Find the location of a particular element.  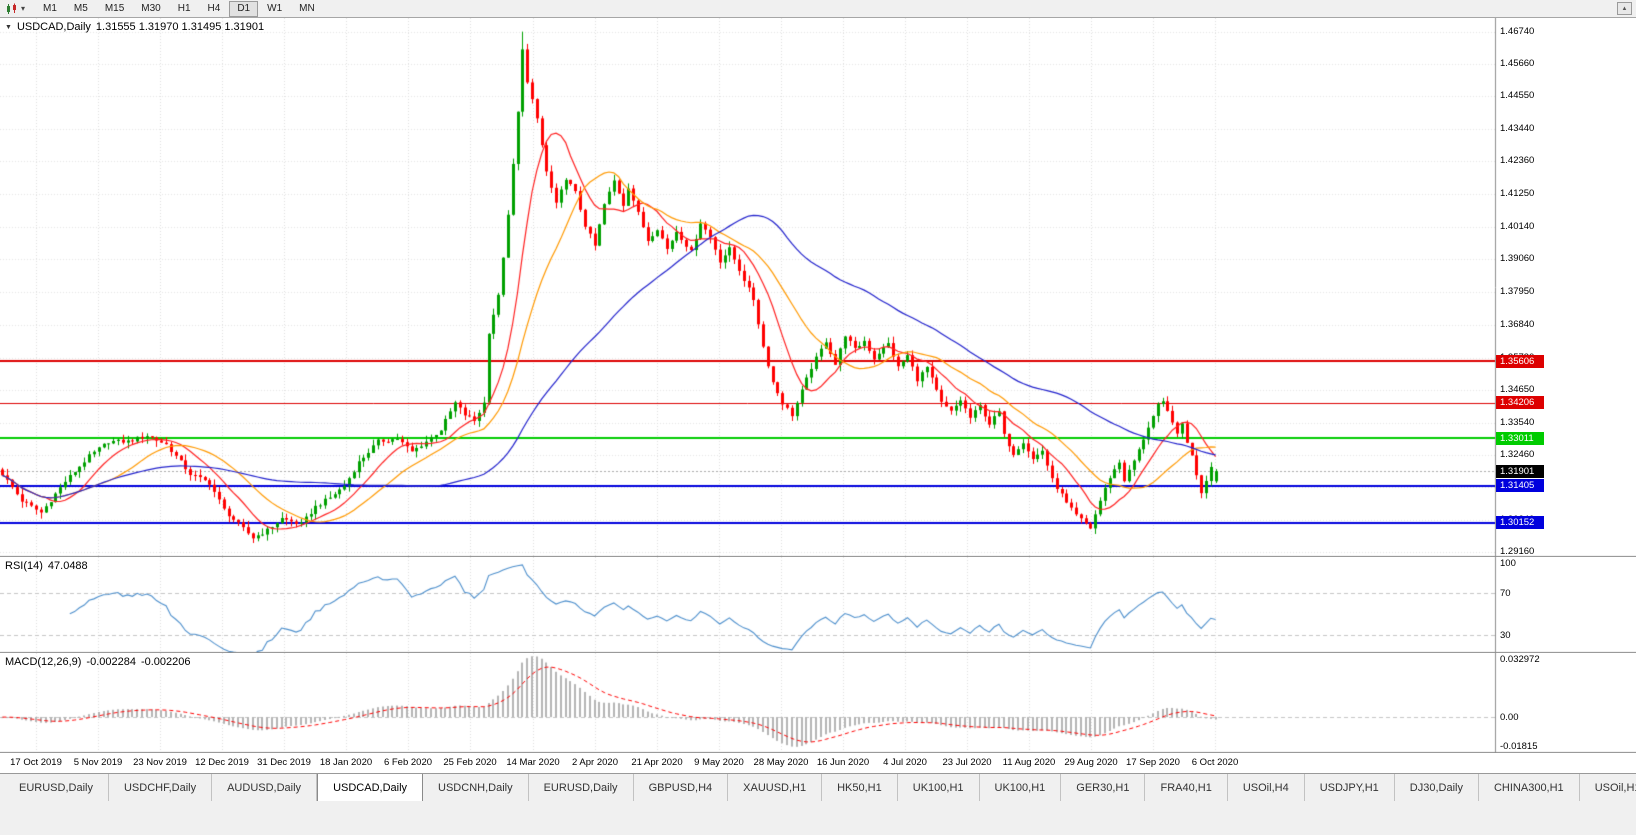

toolbar: ▾ M1 M5 M15 M30 H1 H4 D1 W1 MN ▲ is located at coordinates (818, 9).